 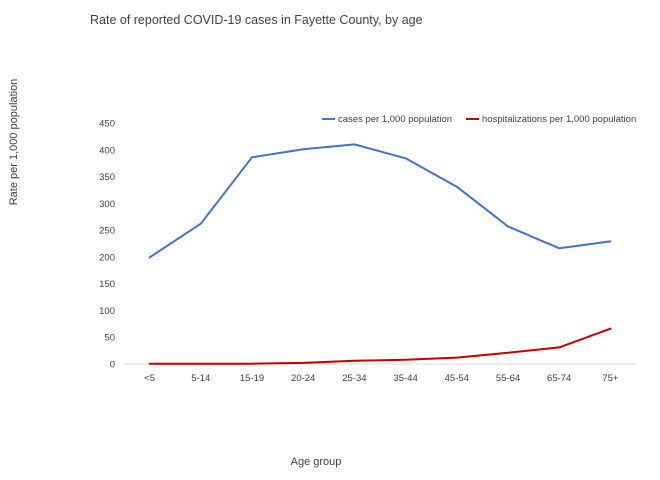 I want to click on x-tick-label: 65-74, so click(x=559, y=378).